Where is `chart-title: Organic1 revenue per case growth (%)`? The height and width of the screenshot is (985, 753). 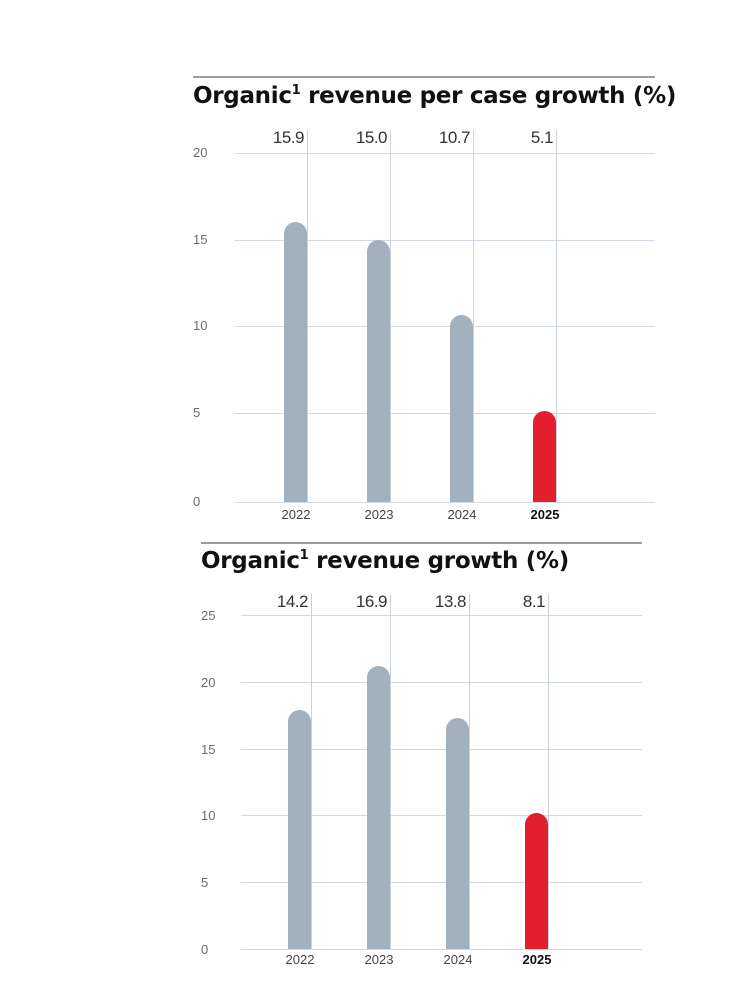
chart-title: Organic1 revenue per case growth (%) is located at coordinates (435, 96).